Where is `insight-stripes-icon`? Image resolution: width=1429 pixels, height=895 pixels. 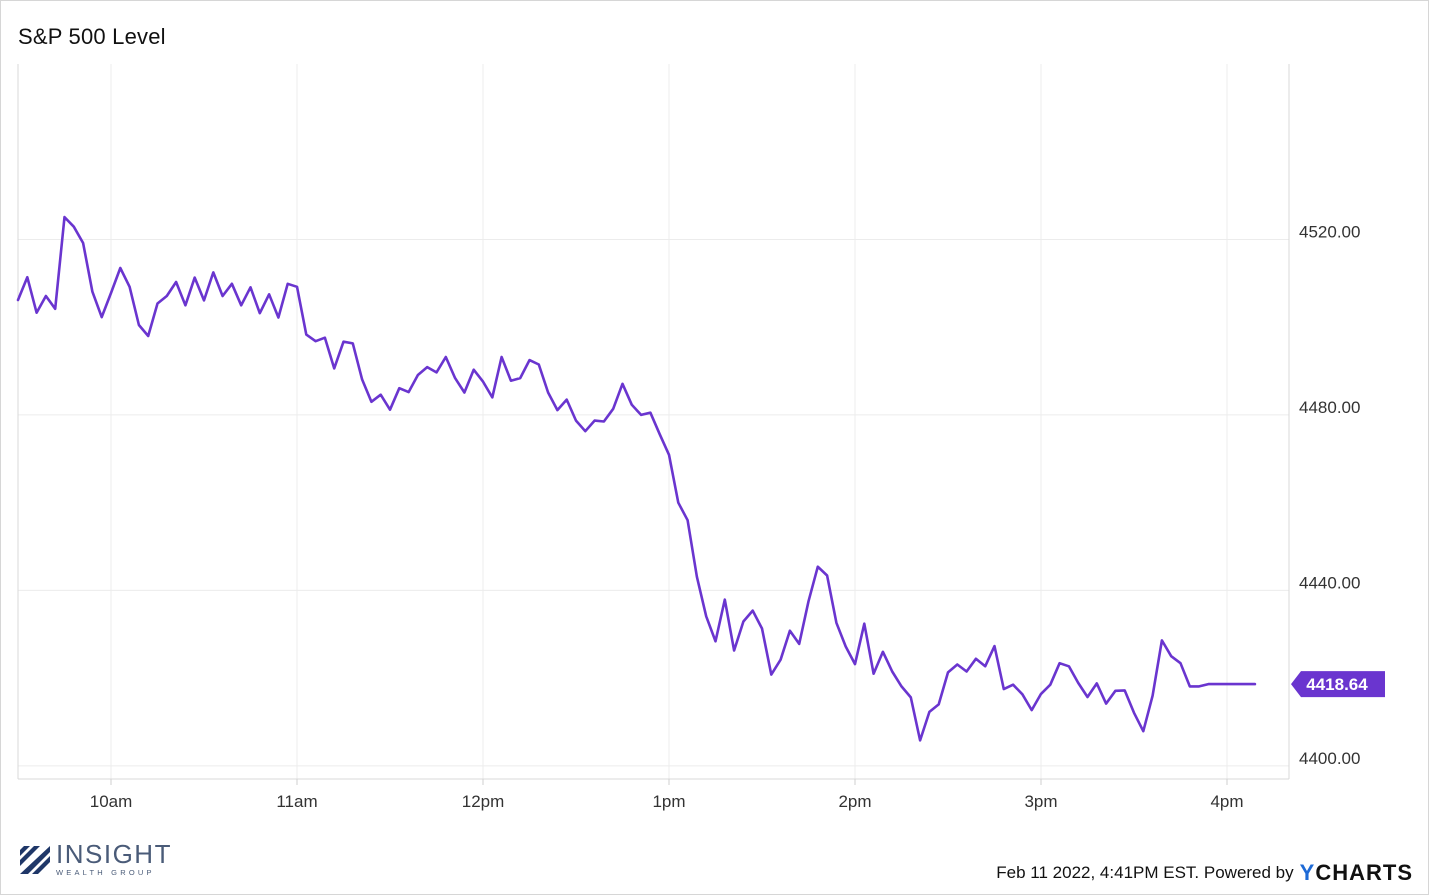
insight-stripes-icon is located at coordinates (35, 859).